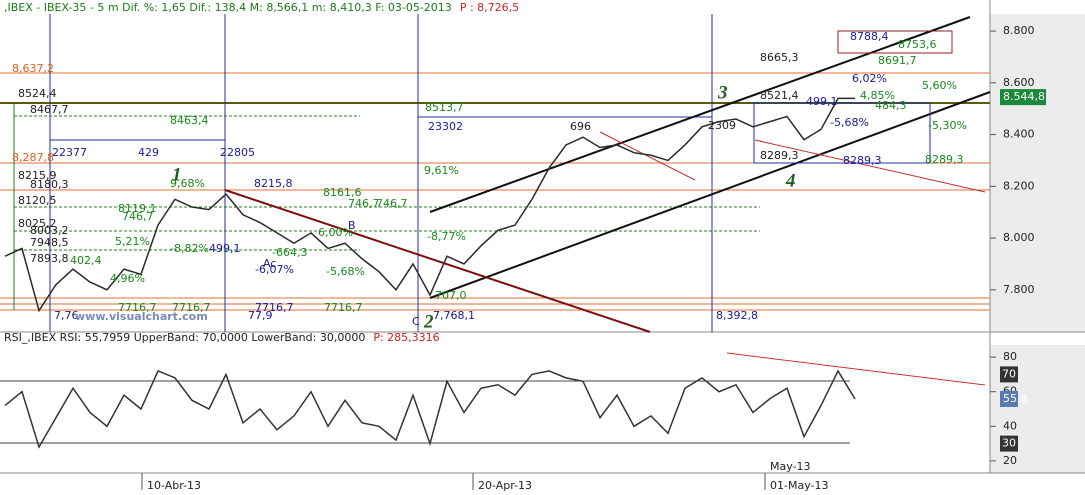 Image resolution: width=1085 pixels, height=495 pixels. What do you see at coordinates (779, 57) in the screenshot?
I see `annotation: 8665,3` at bounding box center [779, 57].